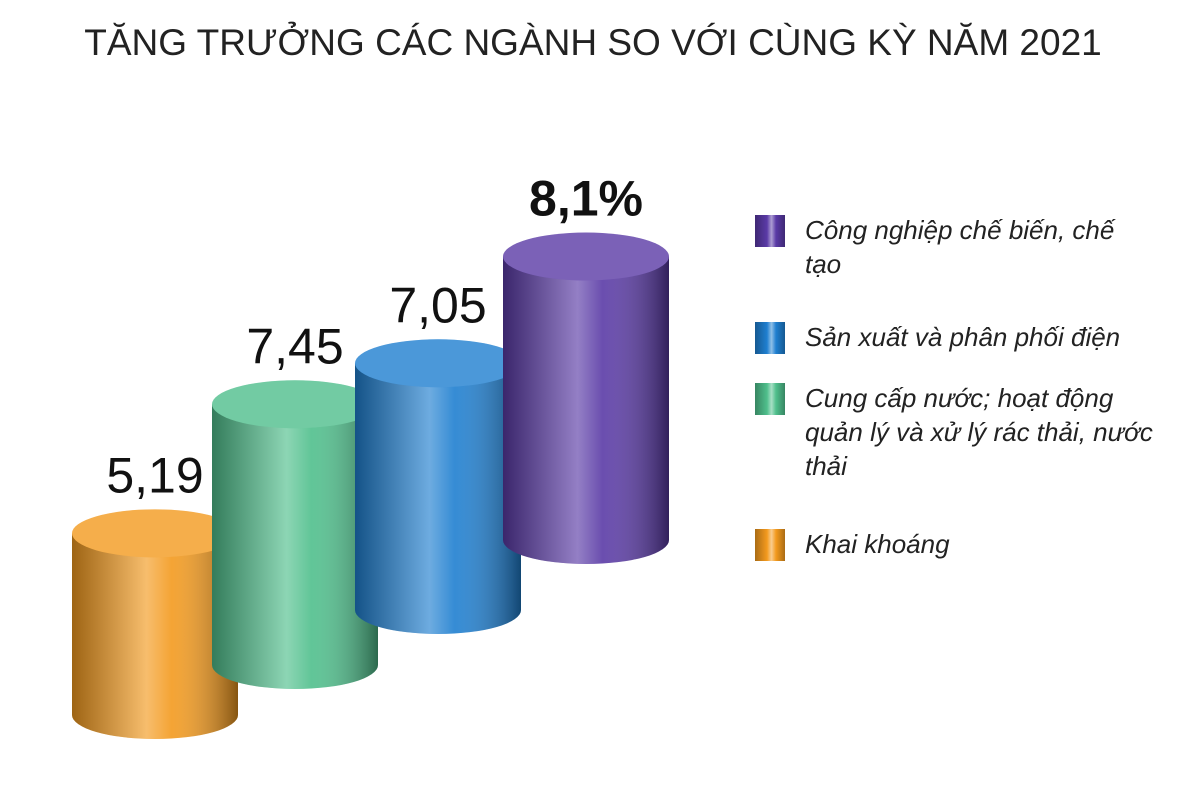 The image size is (1187, 787). What do you see at coordinates (586, 199) in the screenshot?
I see `value-label: 8,1%` at bounding box center [586, 199].